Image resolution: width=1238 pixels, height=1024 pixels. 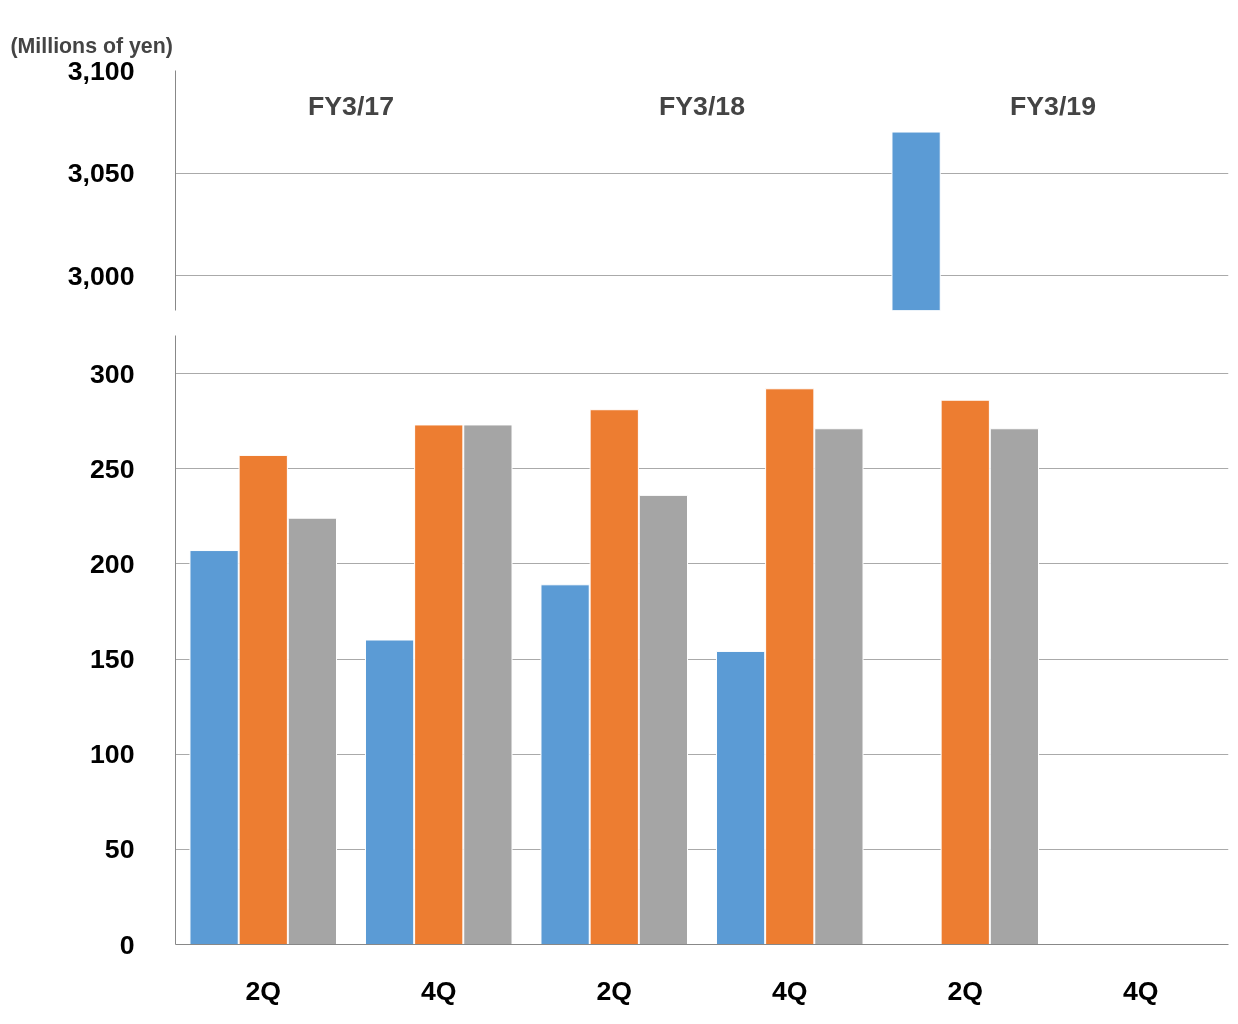 What do you see at coordinates (112, 754) in the screenshot?
I see `y-tick-label: 100` at bounding box center [112, 754].